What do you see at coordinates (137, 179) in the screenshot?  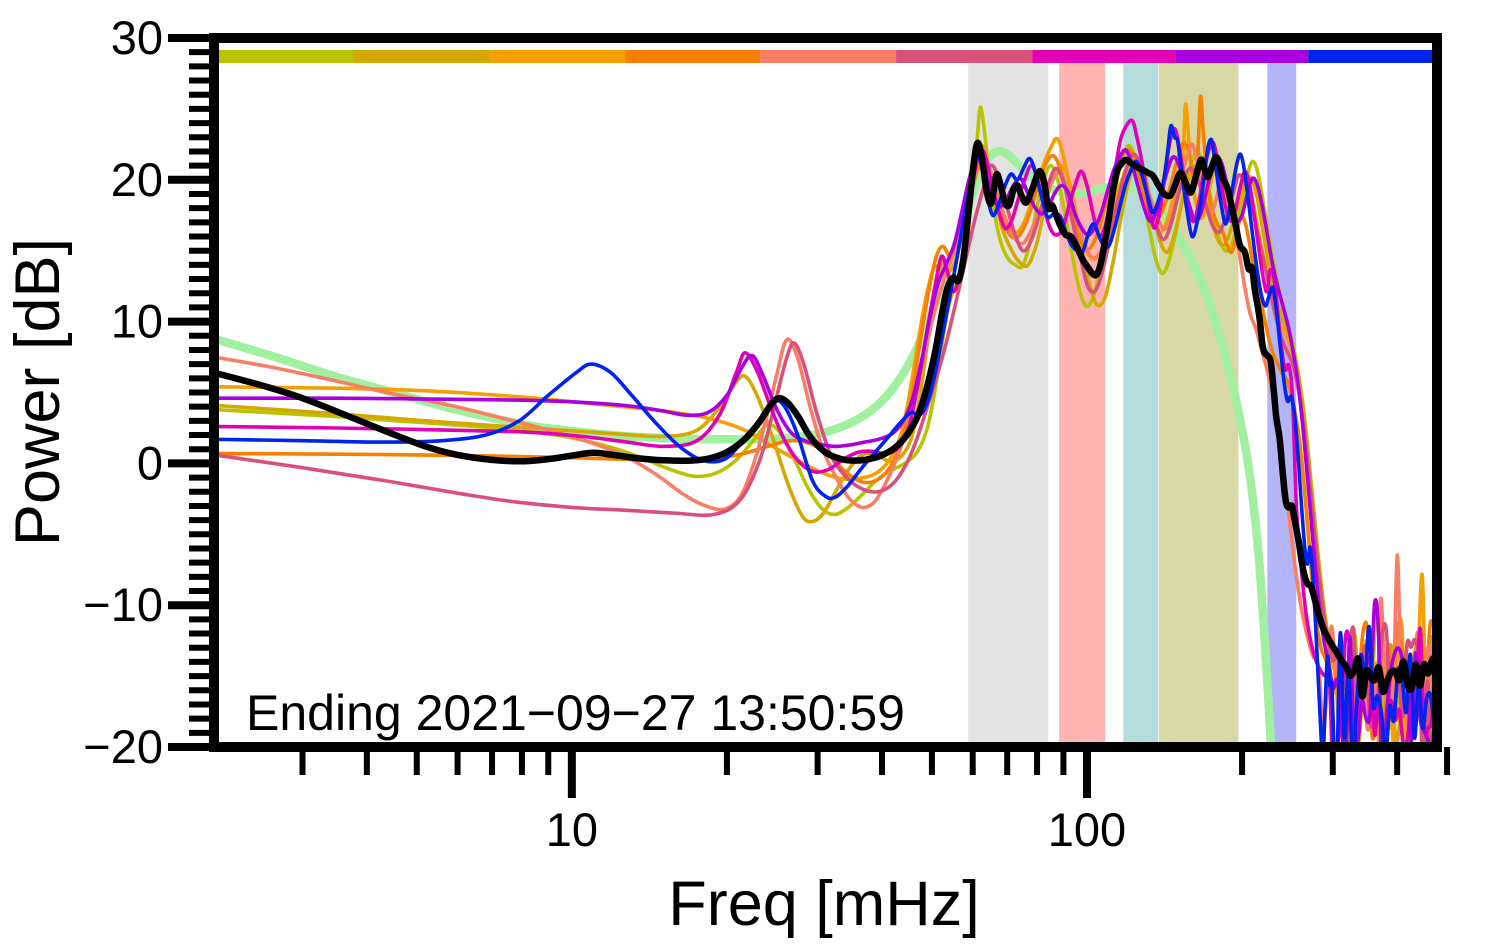 I see `y-tick-label: 20` at bounding box center [137, 179].